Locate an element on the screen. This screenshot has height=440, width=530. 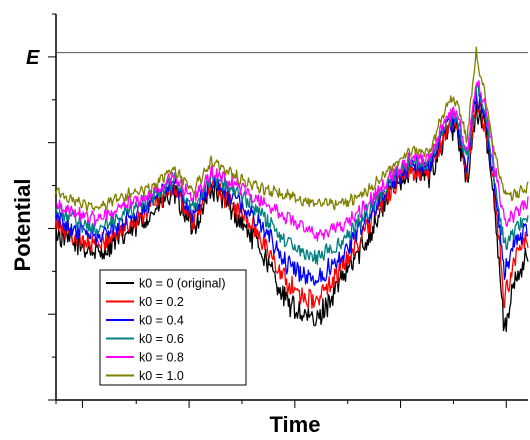
legend-label-4: k0 = 0.8 is located at coordinates (161, 358).